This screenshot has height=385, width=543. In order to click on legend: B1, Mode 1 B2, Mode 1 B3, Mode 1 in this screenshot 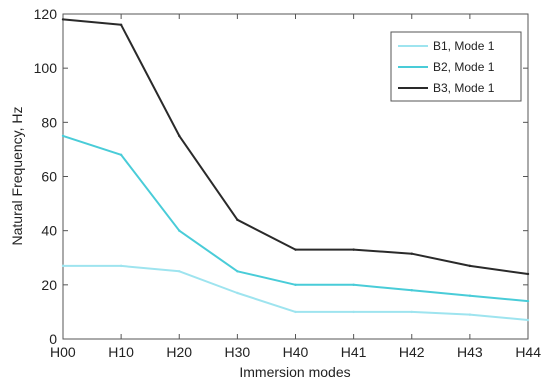, I will do `click(456, 66)`.